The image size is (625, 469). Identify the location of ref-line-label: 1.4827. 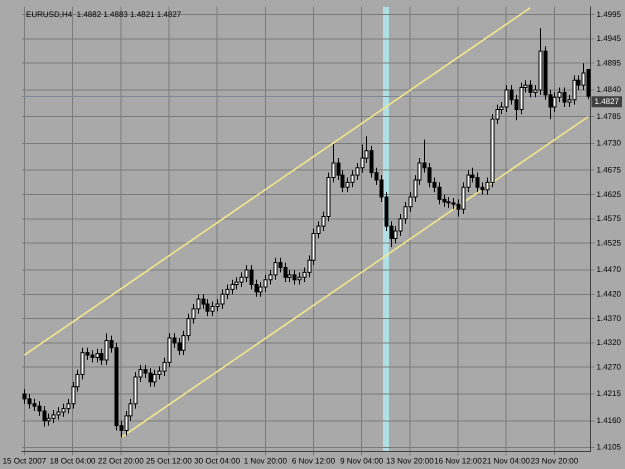
(607, 101).